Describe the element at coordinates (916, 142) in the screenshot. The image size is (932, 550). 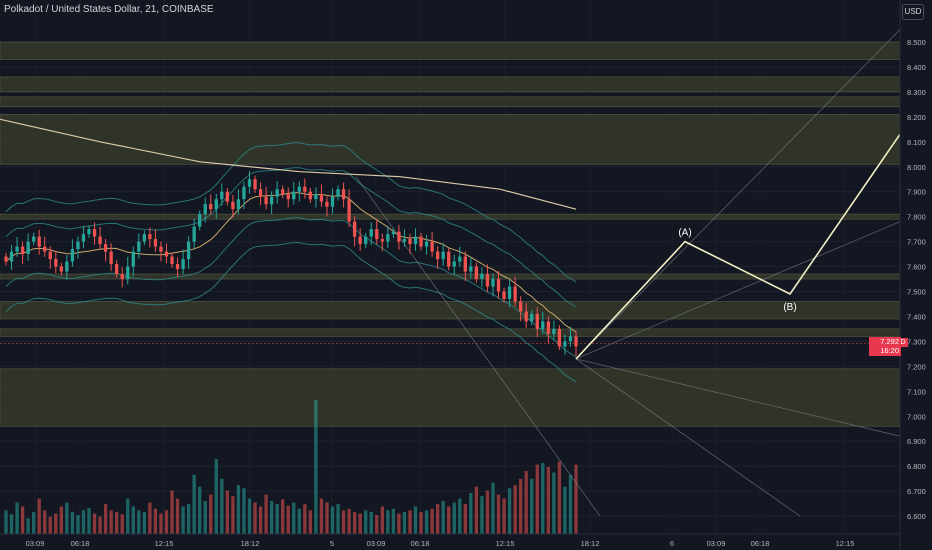
I see `y-tick-label: 8.100` at that location.